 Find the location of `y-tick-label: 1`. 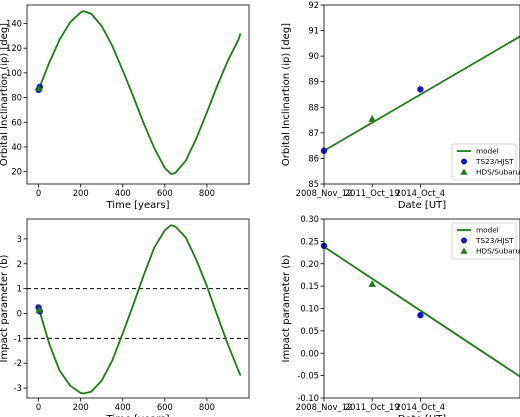

y-tick-label: 1 is located at coordinates (19, 289).